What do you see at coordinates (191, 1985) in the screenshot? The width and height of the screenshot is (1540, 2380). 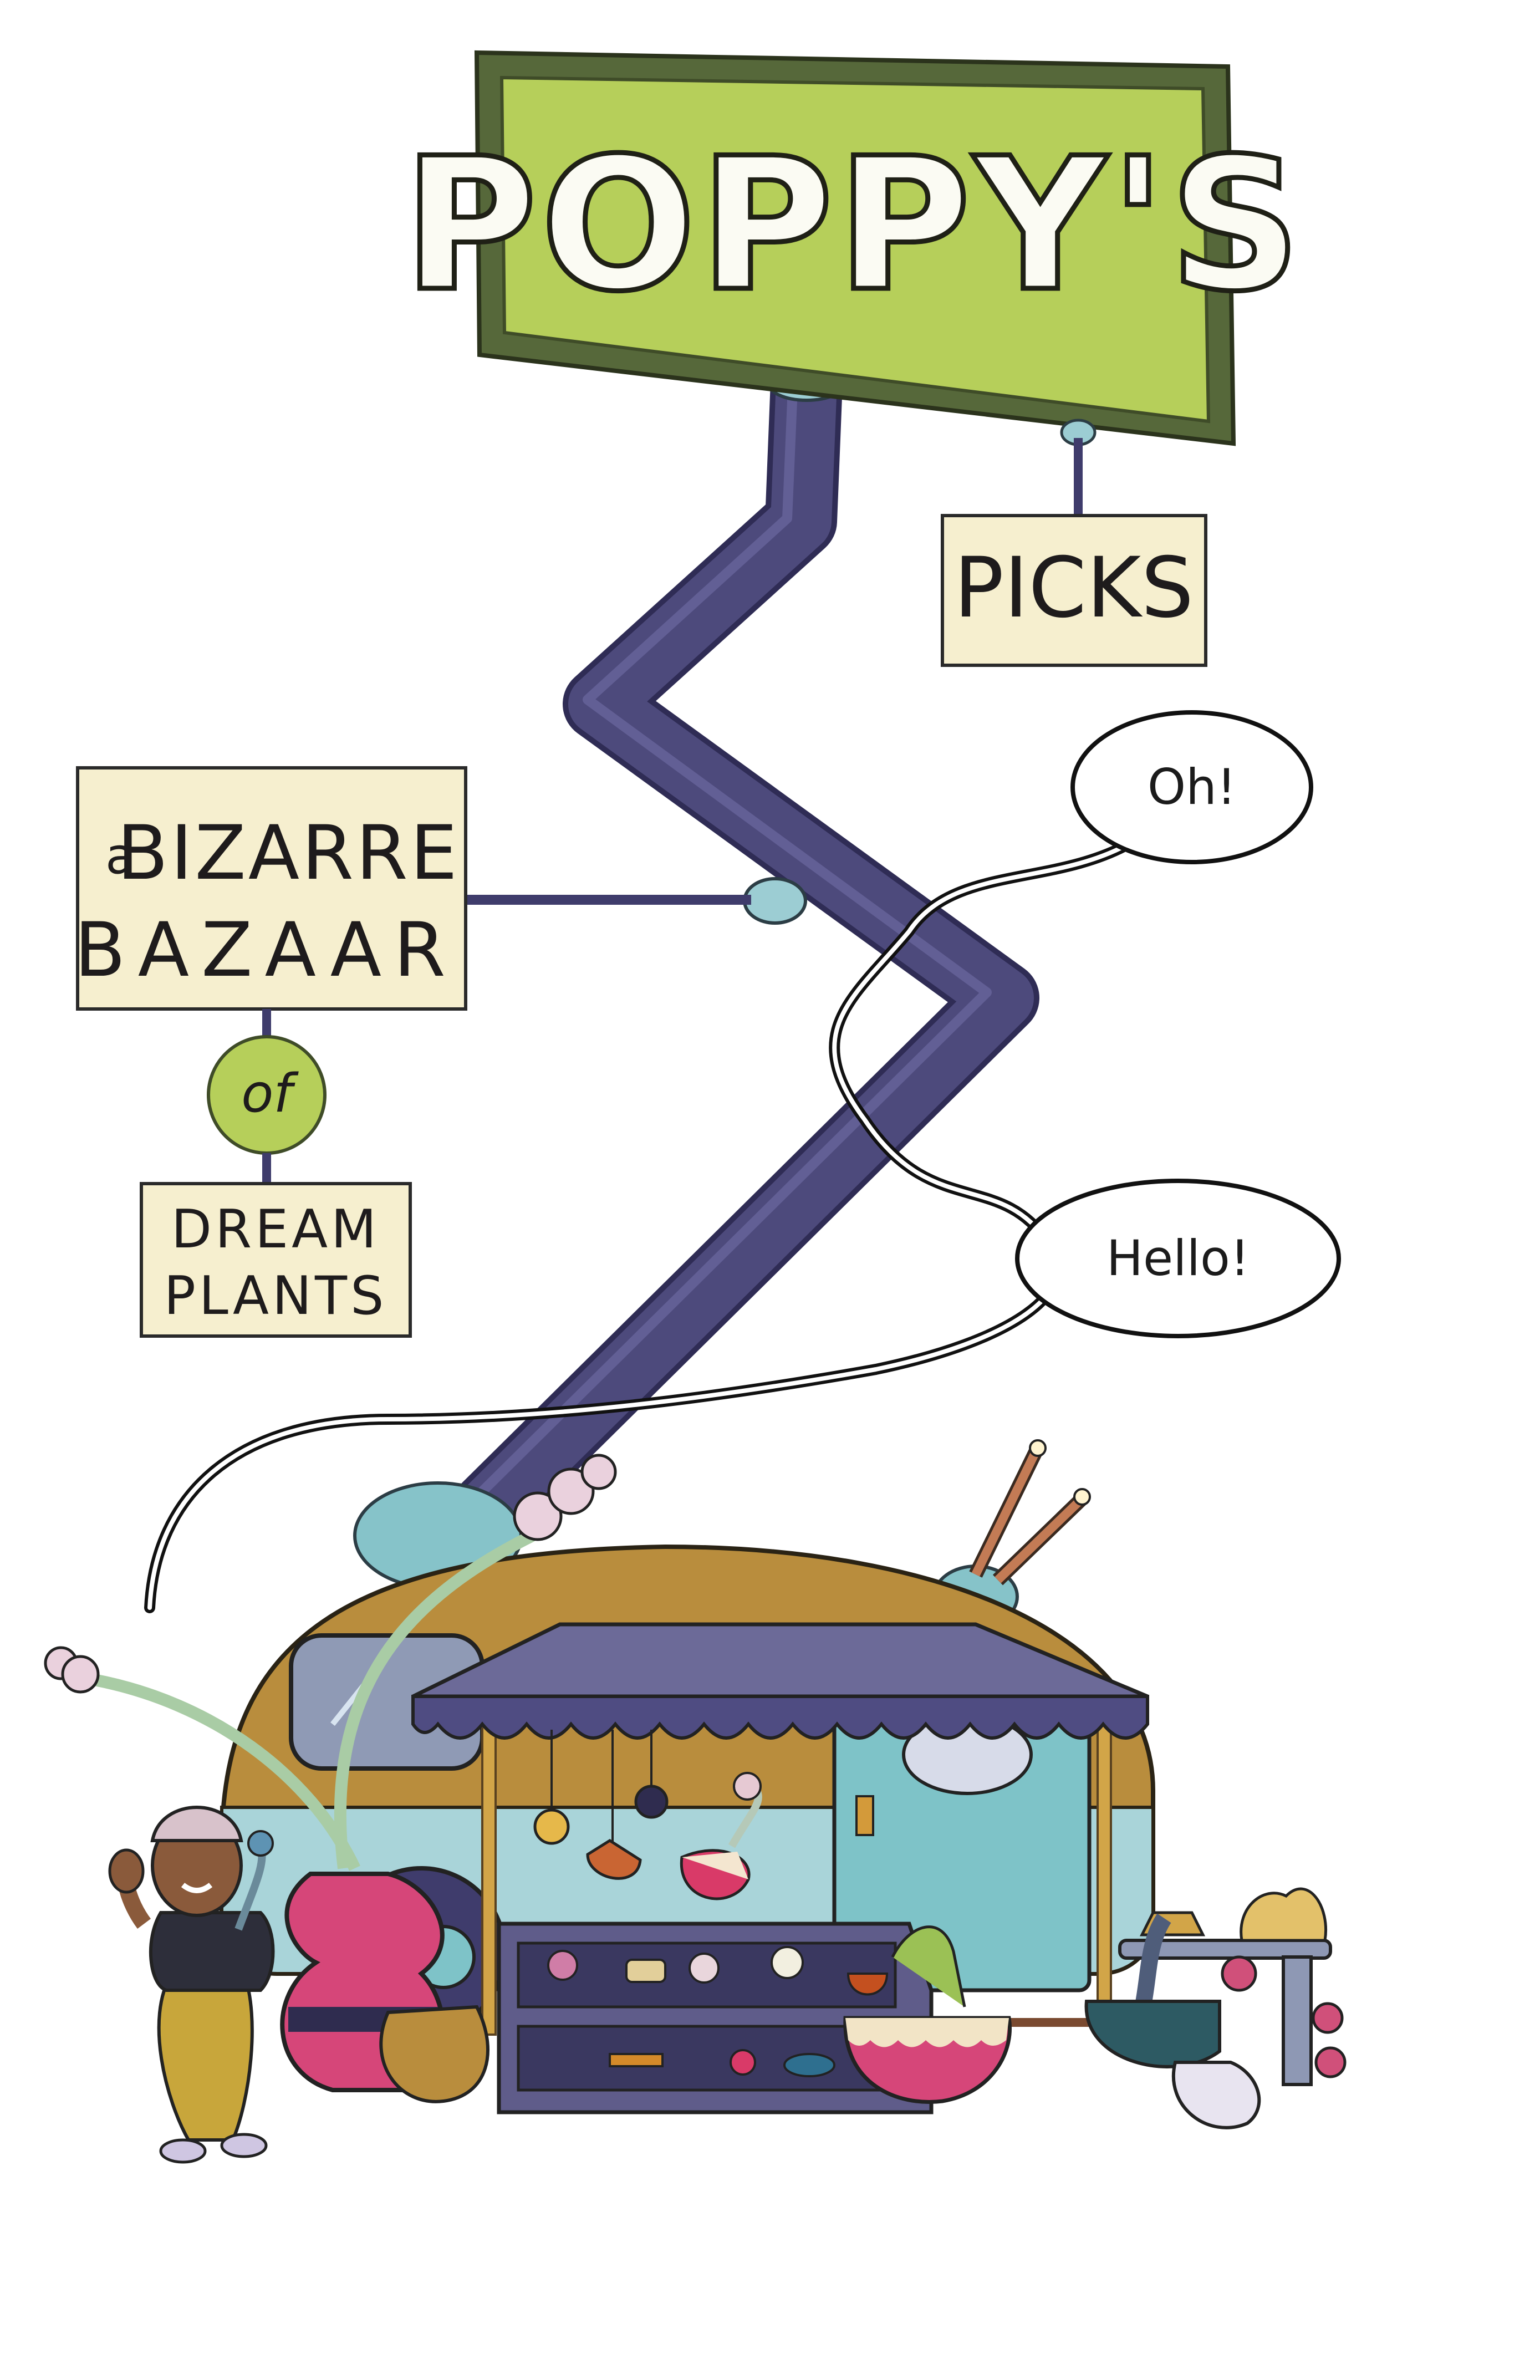 I see `shopkeeper-character` at bounding box center [191, 1985].